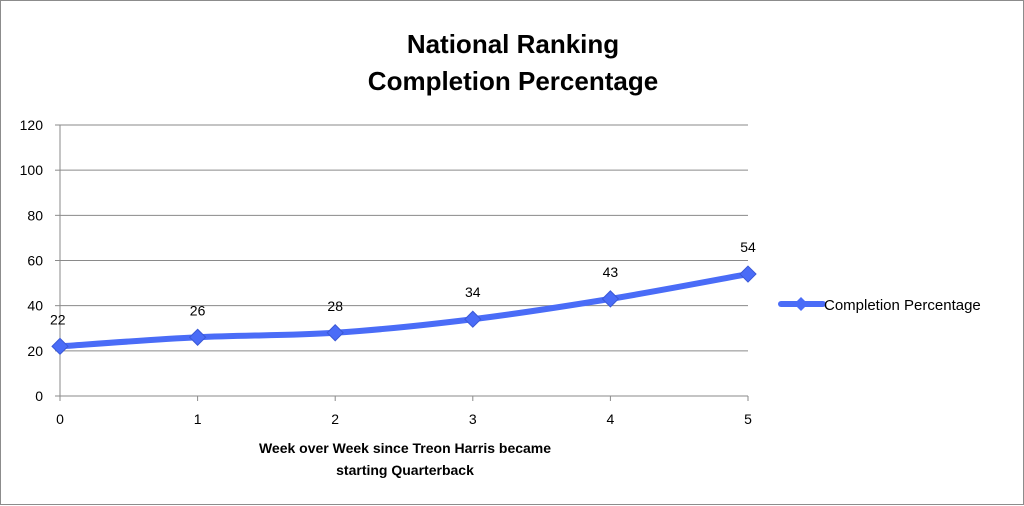  What do you see at coordinates (405, 470) in the screenshot?
I see `x-axis-label-line-2: starting Quarterback` at bounding box center [405, 470].